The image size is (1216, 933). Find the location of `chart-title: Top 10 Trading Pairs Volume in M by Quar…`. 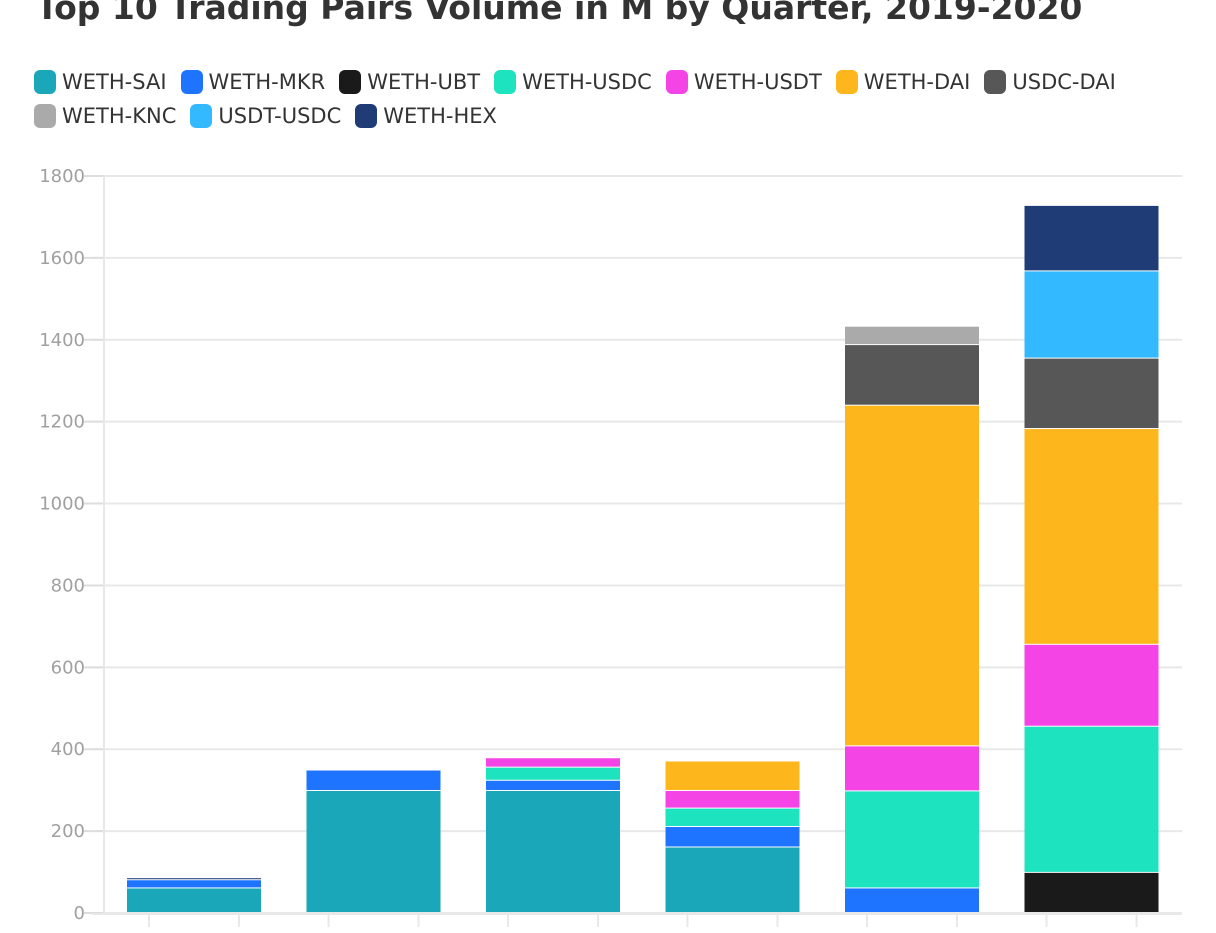

chart-title: Top 10 Trading Pairs Volume in M by Quar… is located at coordinates (559, 13).